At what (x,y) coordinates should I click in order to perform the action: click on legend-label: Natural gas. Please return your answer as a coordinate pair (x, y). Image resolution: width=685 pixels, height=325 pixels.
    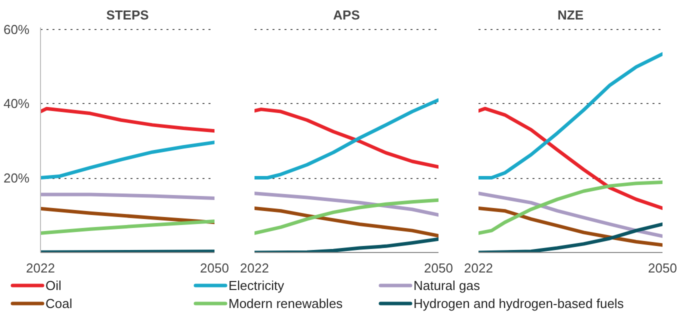
    Looking at the image, I should click on (447, 285).